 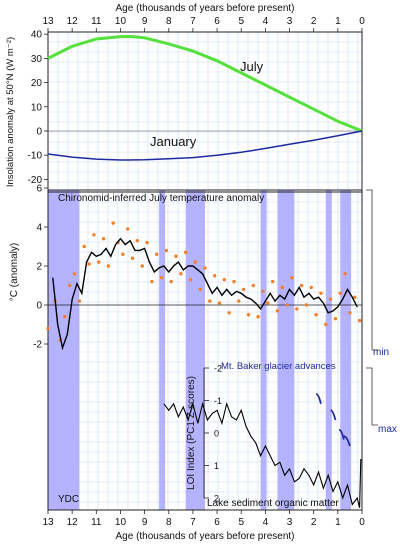 I want to click on top-tick-label: 1, so click(x=338, y=21).